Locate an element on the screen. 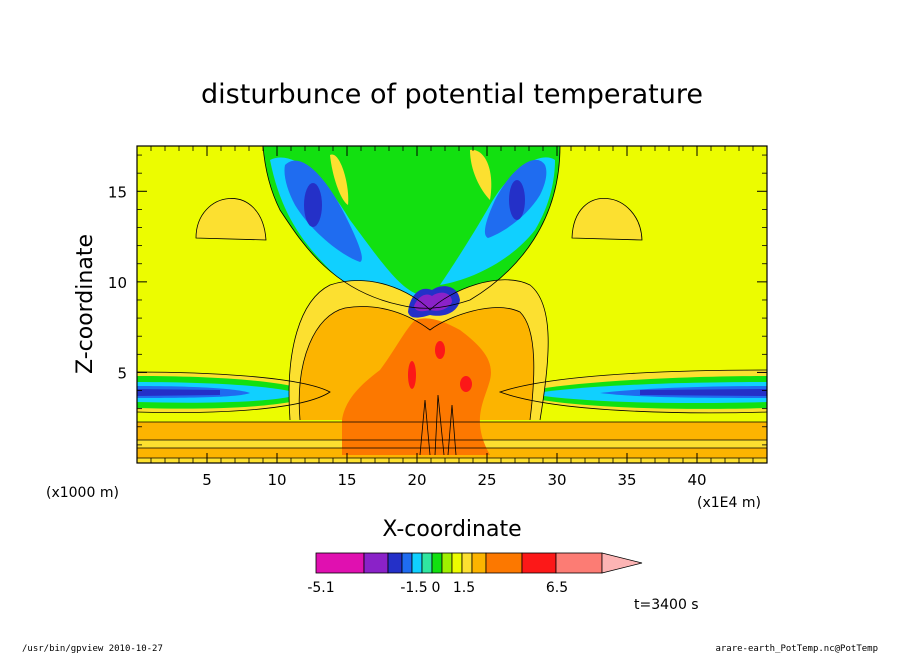 The width and height of the screenshot is (904, 654). y-tick-label: 10 is located at coordinates (117, 283).